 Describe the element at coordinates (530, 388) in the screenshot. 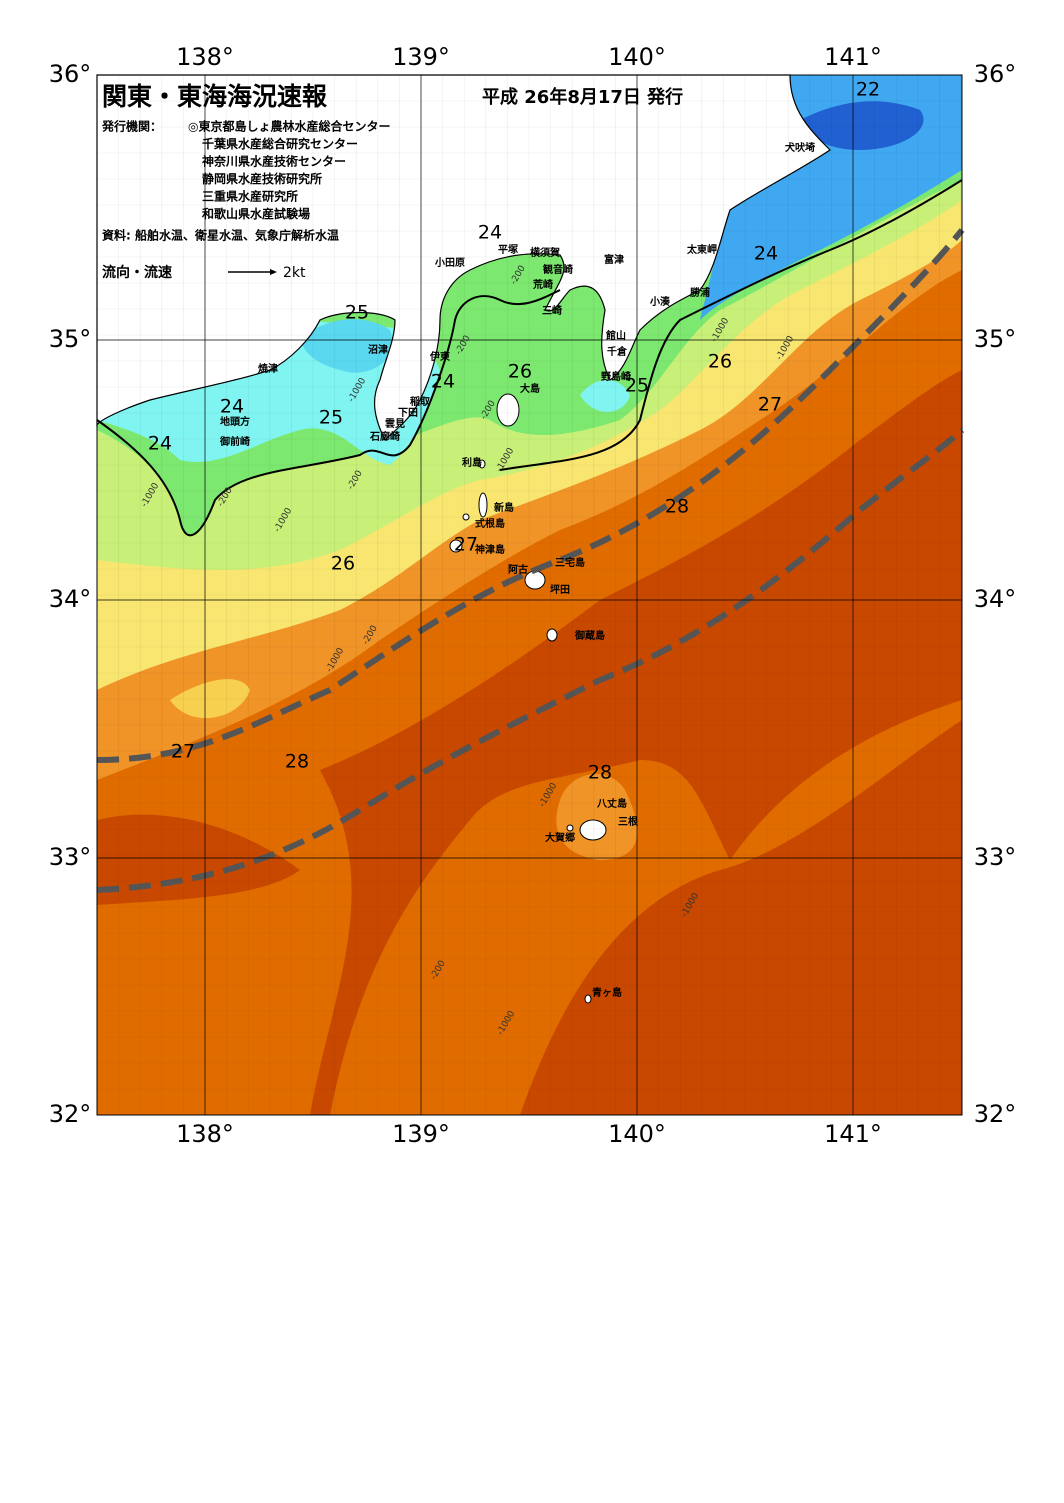

I see `place-name: 大島` at that location.